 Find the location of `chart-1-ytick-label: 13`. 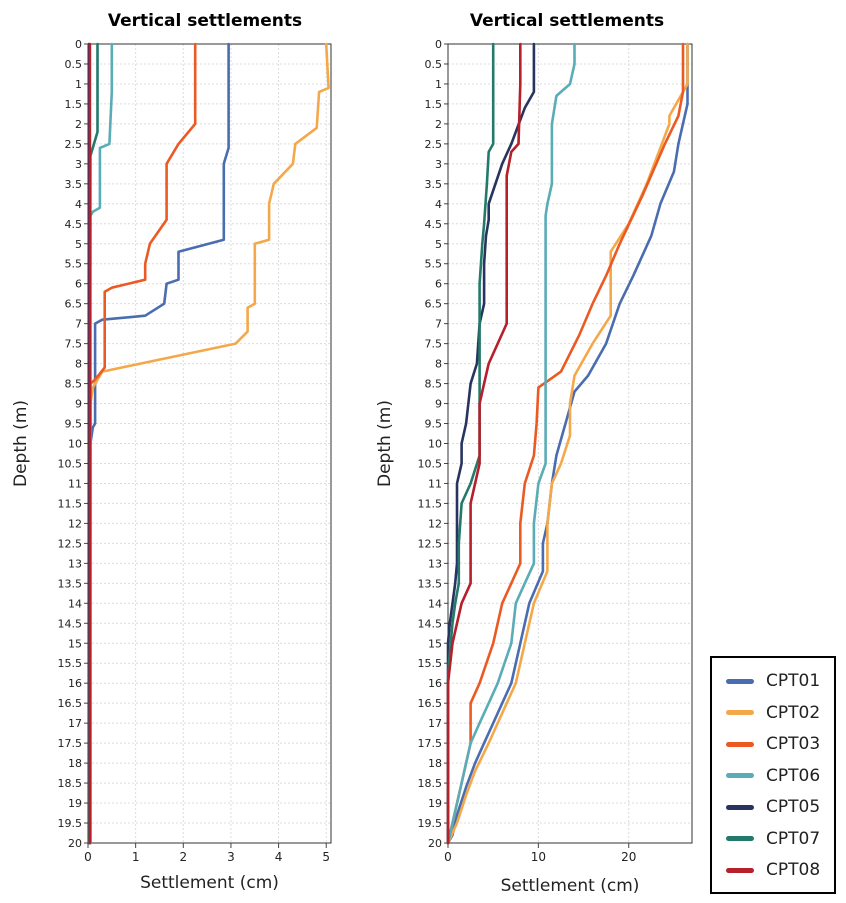

chart-1-ytick-label: 13 is located at coordinates (75, 563).